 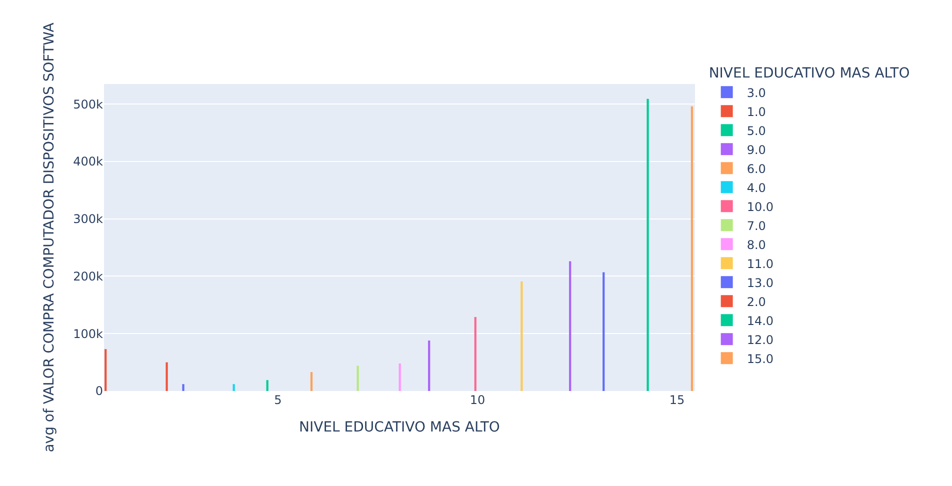 What do you see at coordinates (677, 400) in the screenshot?
I see `x-tick-label: 15` at bounding box center [677, 400].